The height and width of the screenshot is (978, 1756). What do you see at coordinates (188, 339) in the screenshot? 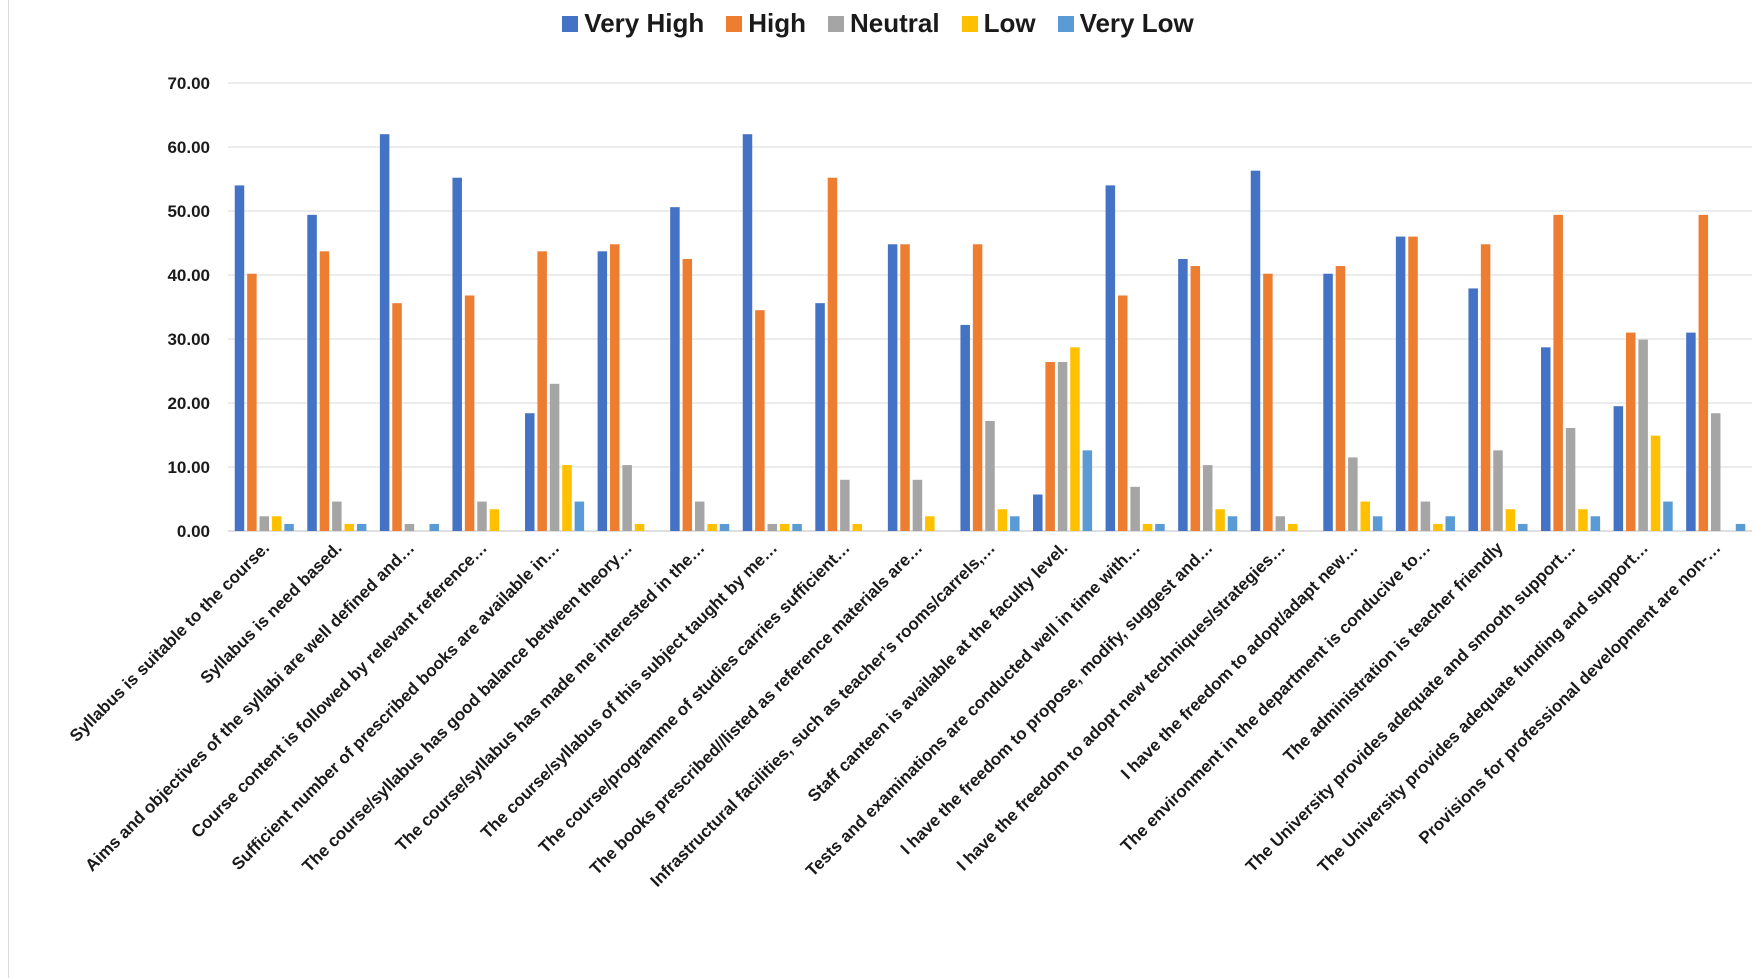
I see `y-tick-label: 30.00` at bounding box center [188, 339].